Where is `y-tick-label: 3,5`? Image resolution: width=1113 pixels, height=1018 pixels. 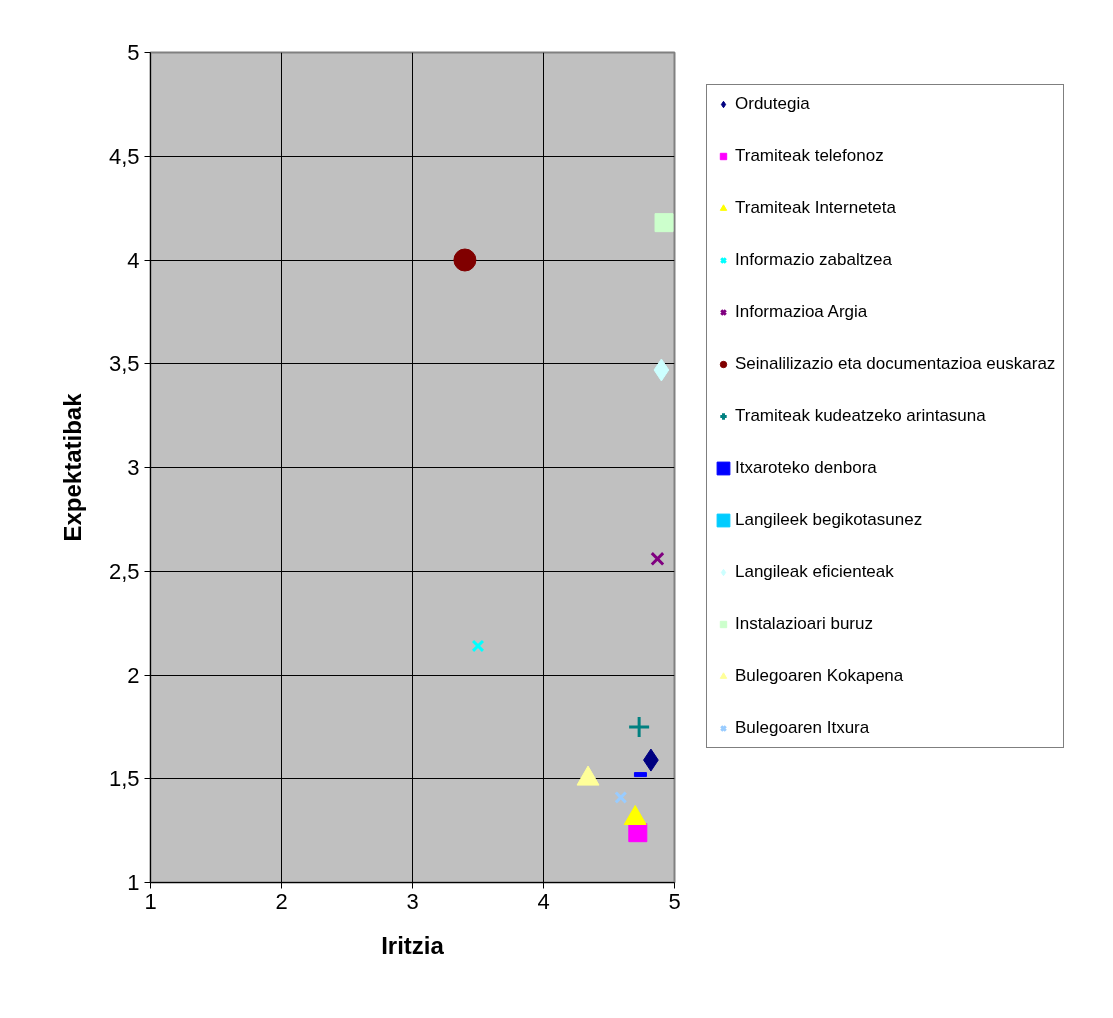 y-tick-label: 3,5 is located at coordinates (124, 364).